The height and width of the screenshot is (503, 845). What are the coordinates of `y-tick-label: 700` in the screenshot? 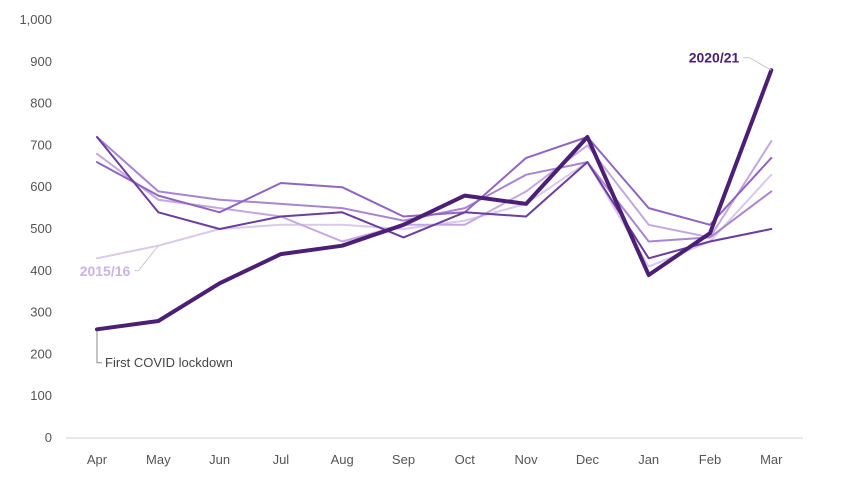 It's located at (41, 144).